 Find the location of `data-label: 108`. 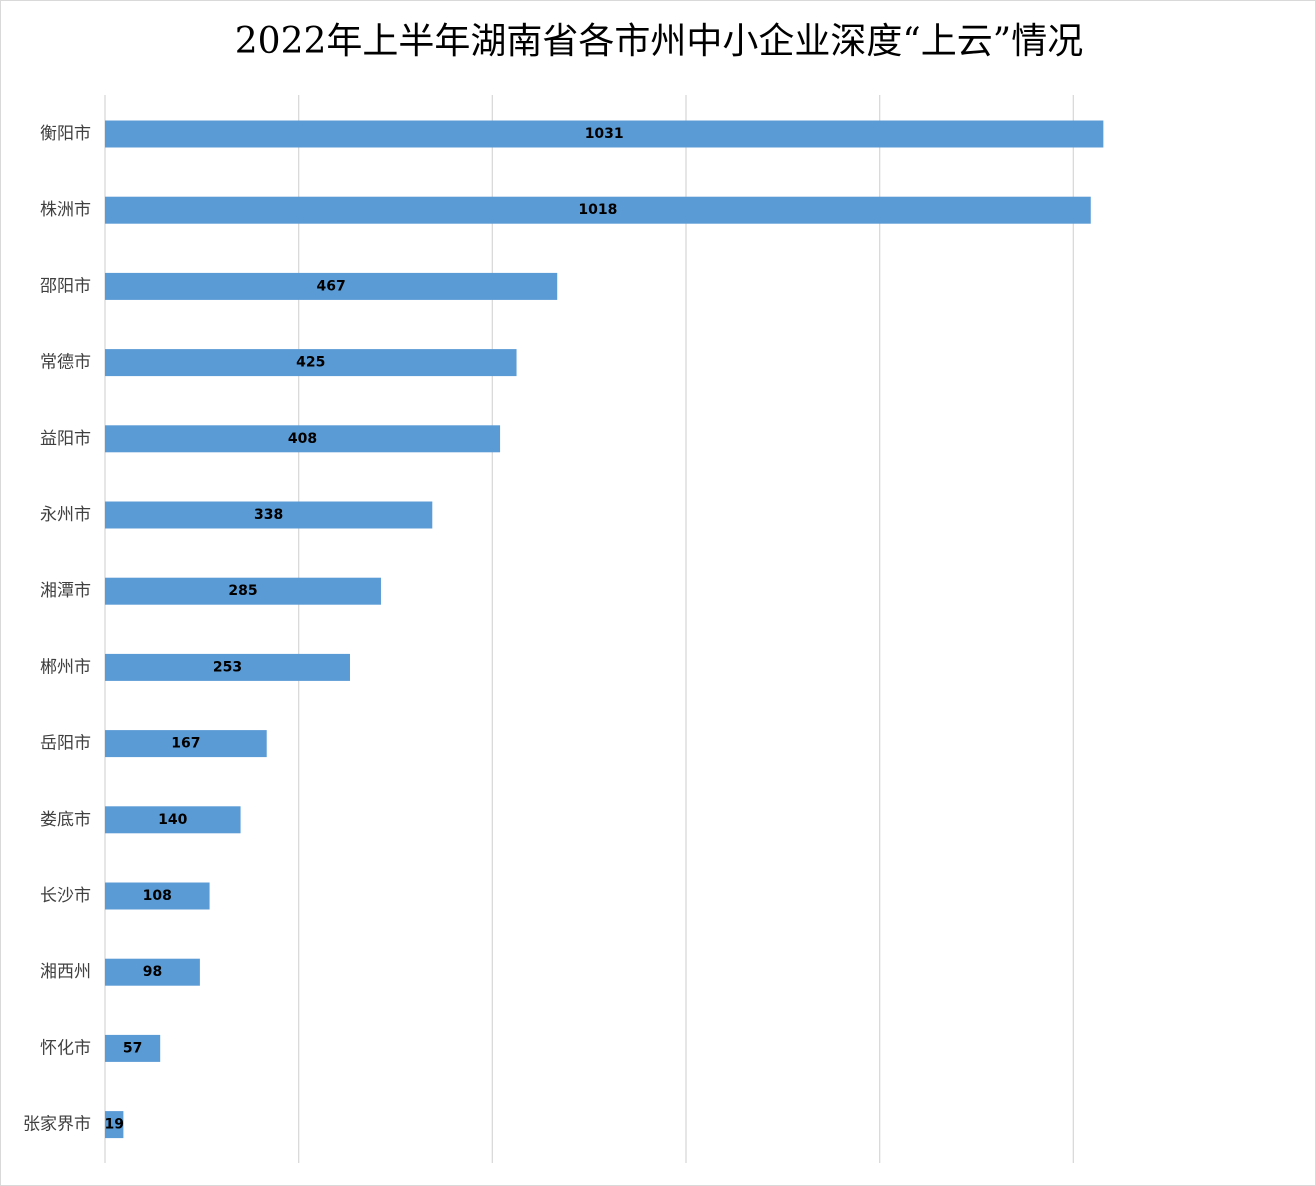

data-label: 108 is located at coordinates (157, 896).